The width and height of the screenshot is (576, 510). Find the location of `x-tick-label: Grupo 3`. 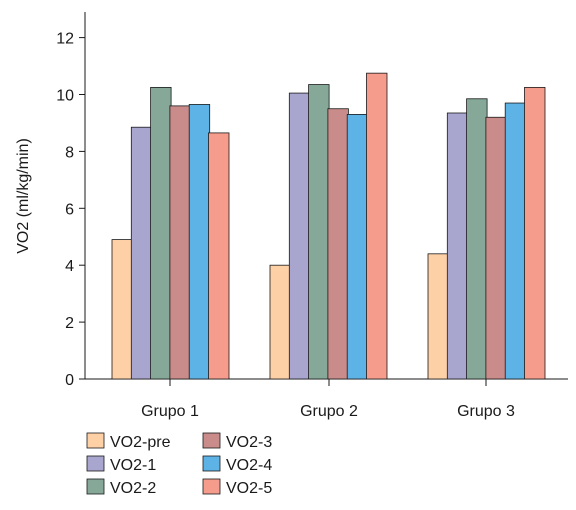

x-tick-label: Grupo 3 is located at coordinates (486, 411).